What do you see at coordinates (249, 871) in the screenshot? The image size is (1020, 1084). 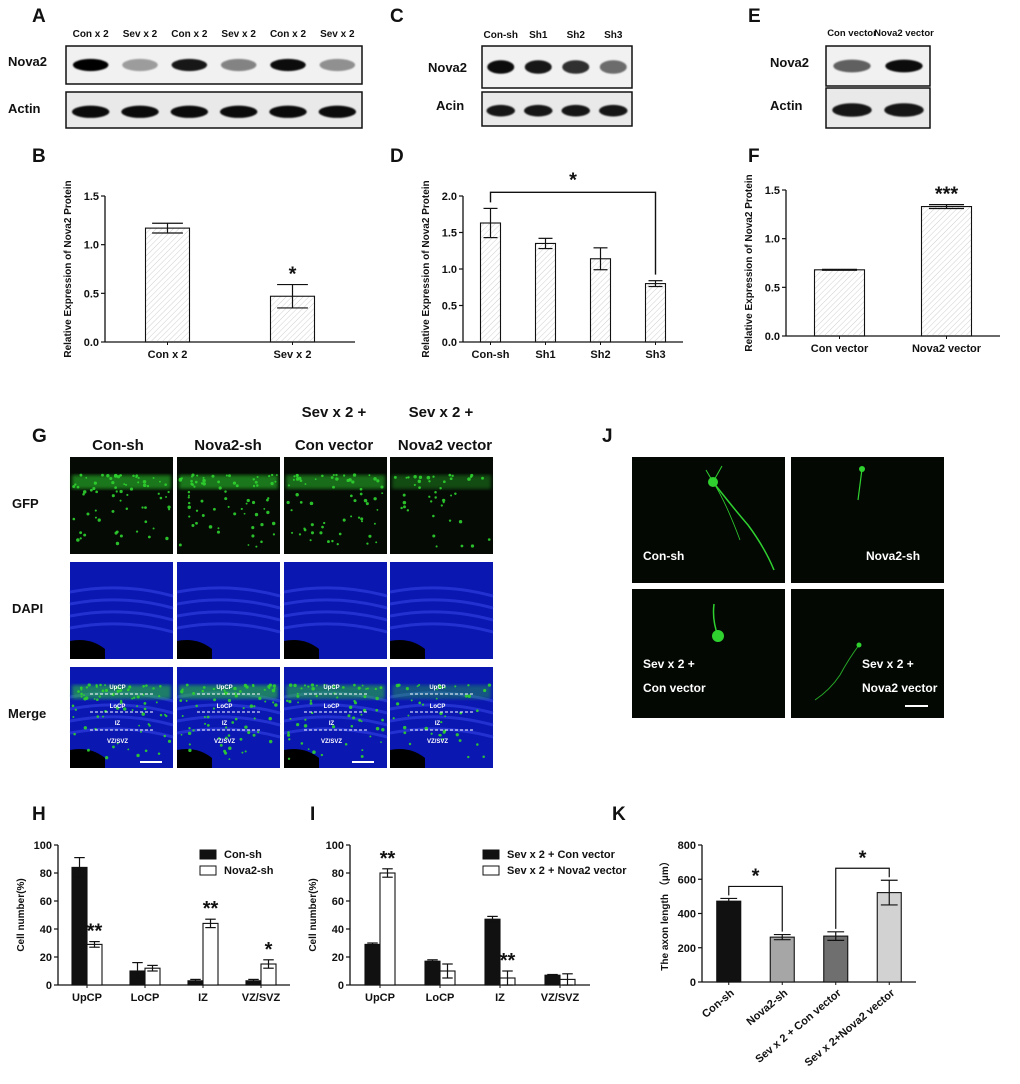 I see `legend-label: Nova2-sh` at bounding box center [249, 871].